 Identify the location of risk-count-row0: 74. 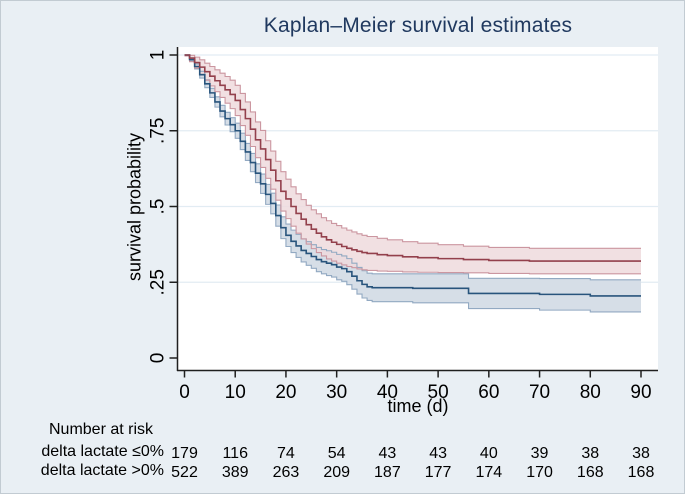
(286, 453).